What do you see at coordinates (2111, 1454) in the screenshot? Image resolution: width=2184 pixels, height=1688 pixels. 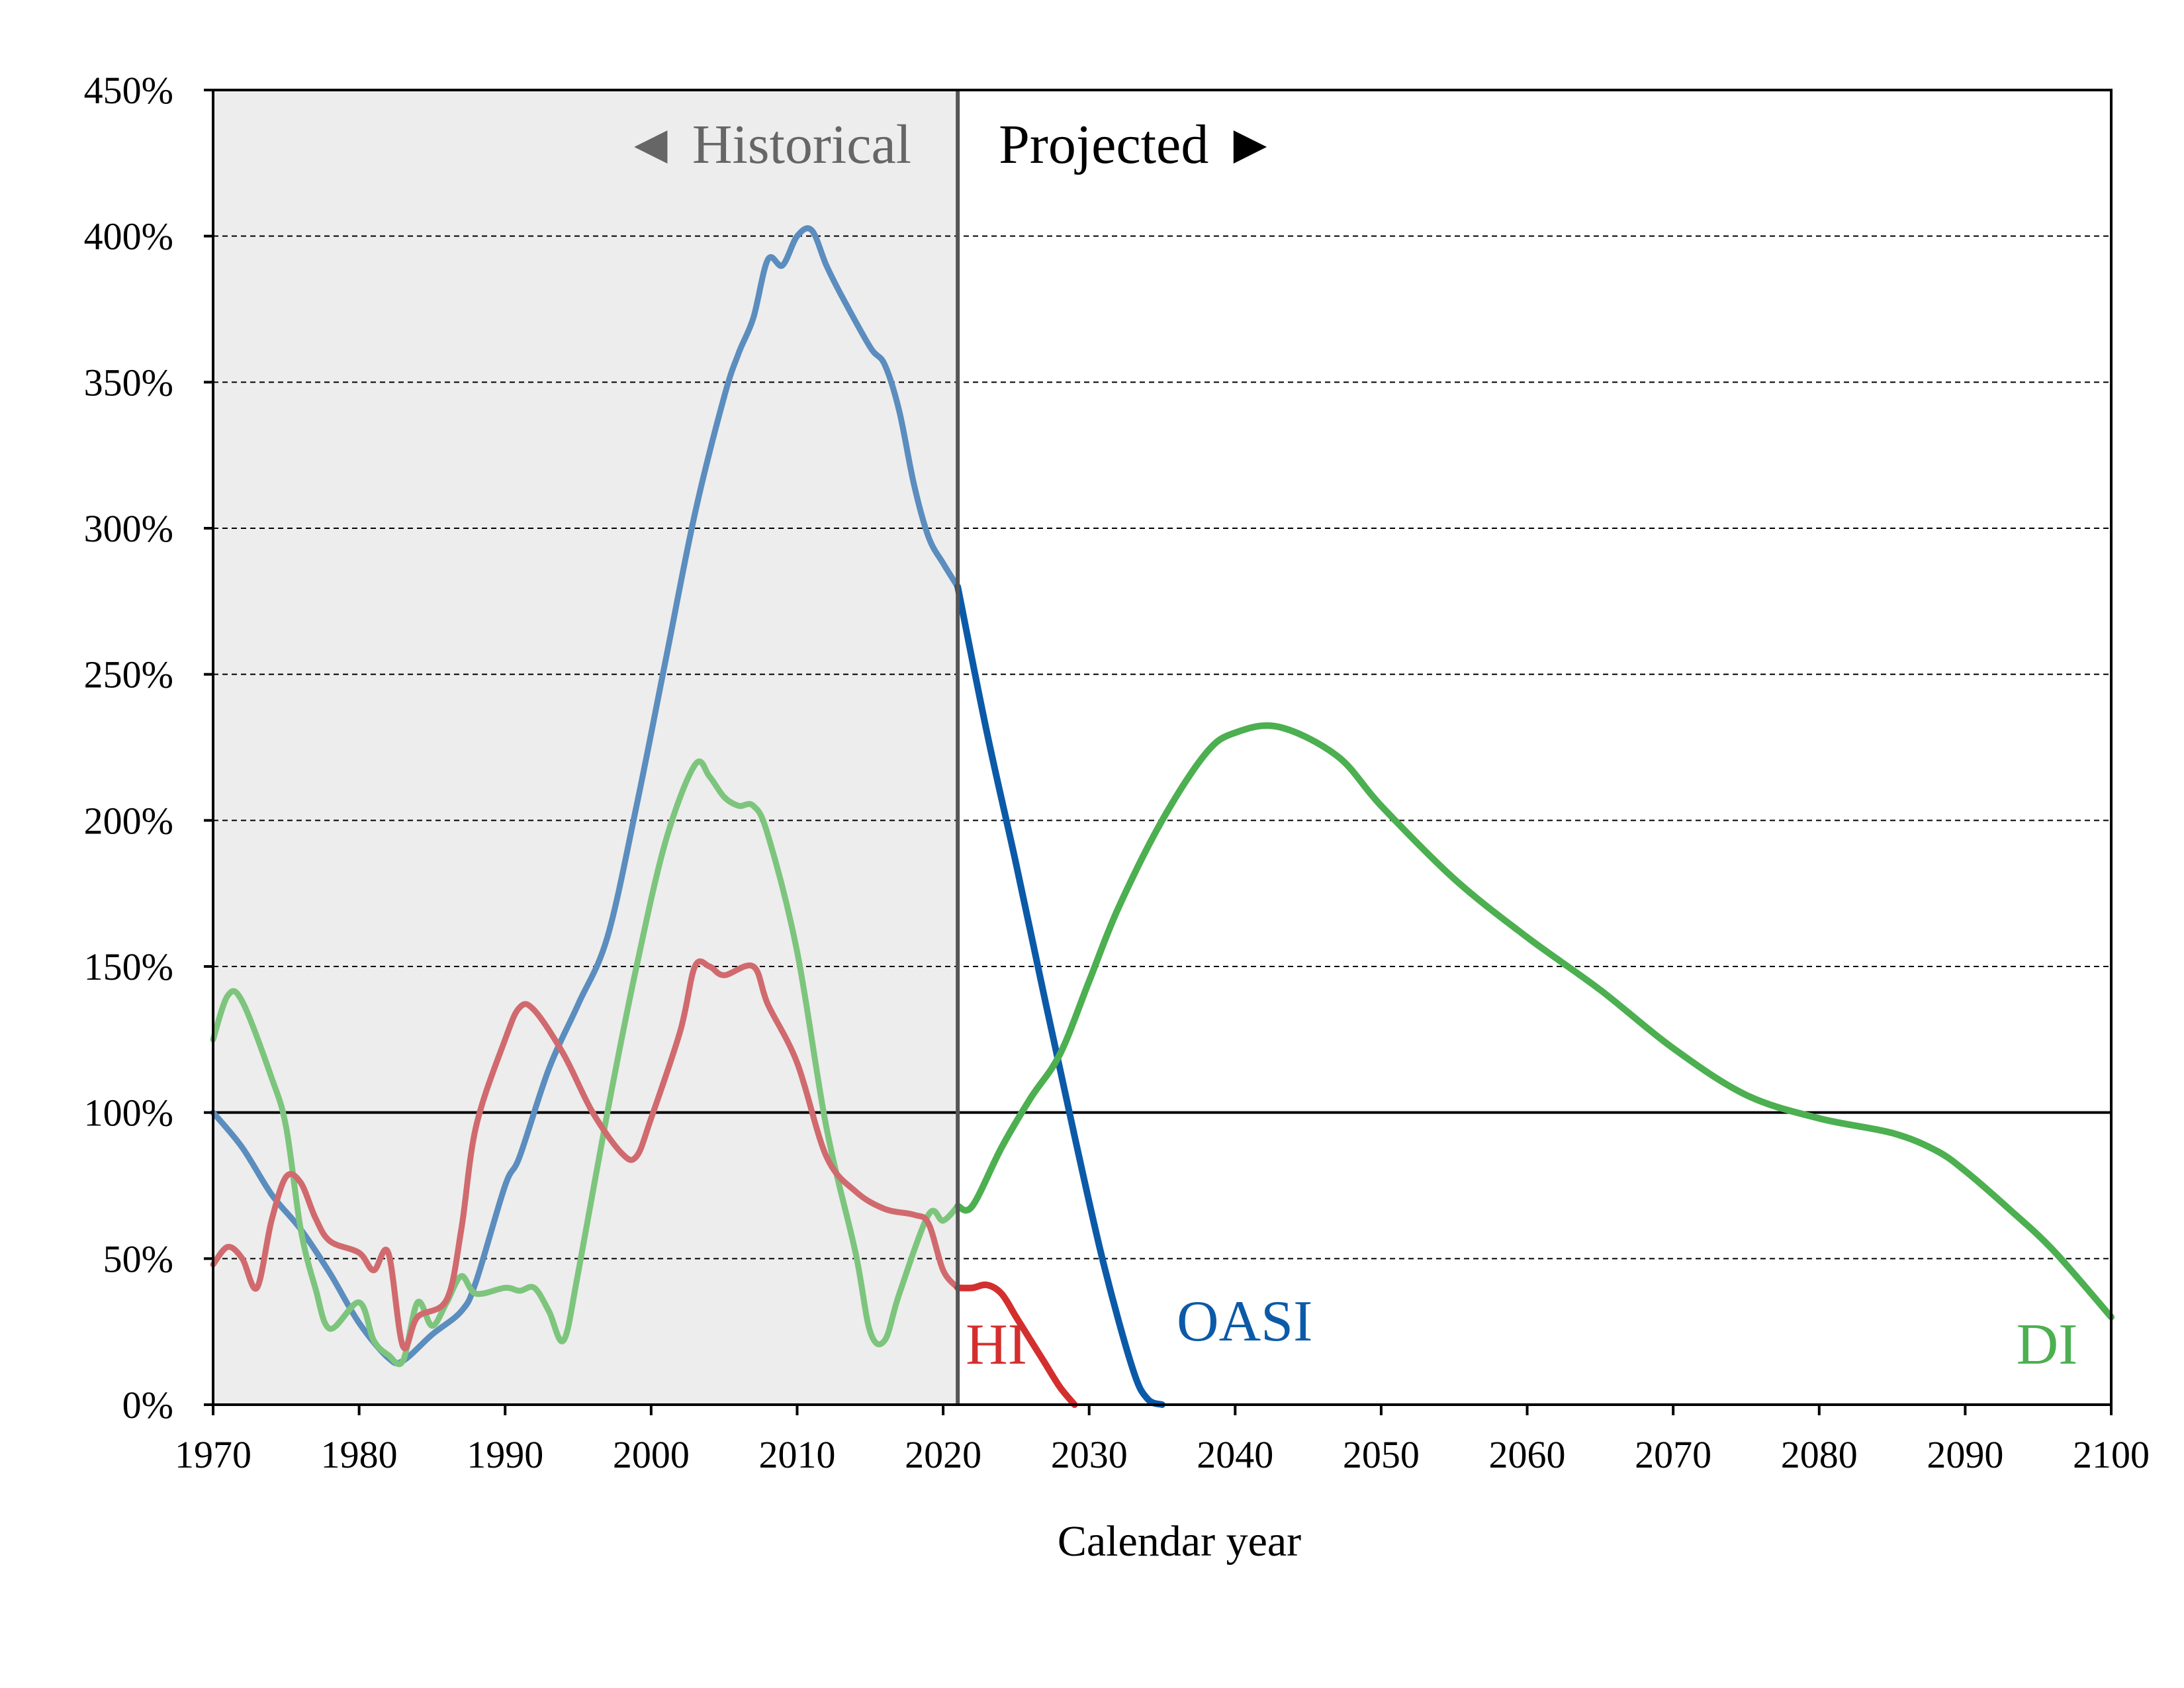 I see `x-tick-label: 2100` at bounding box center [2111, 1454].